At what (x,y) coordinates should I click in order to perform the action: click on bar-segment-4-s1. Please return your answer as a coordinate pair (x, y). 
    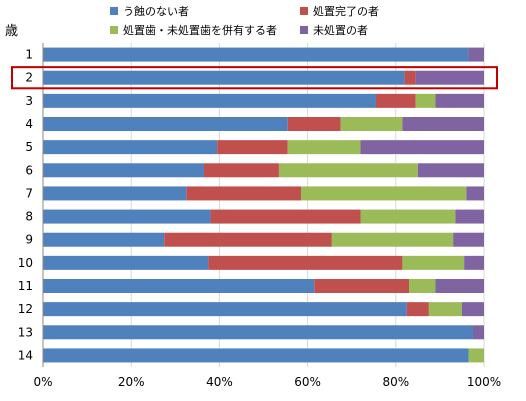
    Looking at the image, I should click on (314, 124).